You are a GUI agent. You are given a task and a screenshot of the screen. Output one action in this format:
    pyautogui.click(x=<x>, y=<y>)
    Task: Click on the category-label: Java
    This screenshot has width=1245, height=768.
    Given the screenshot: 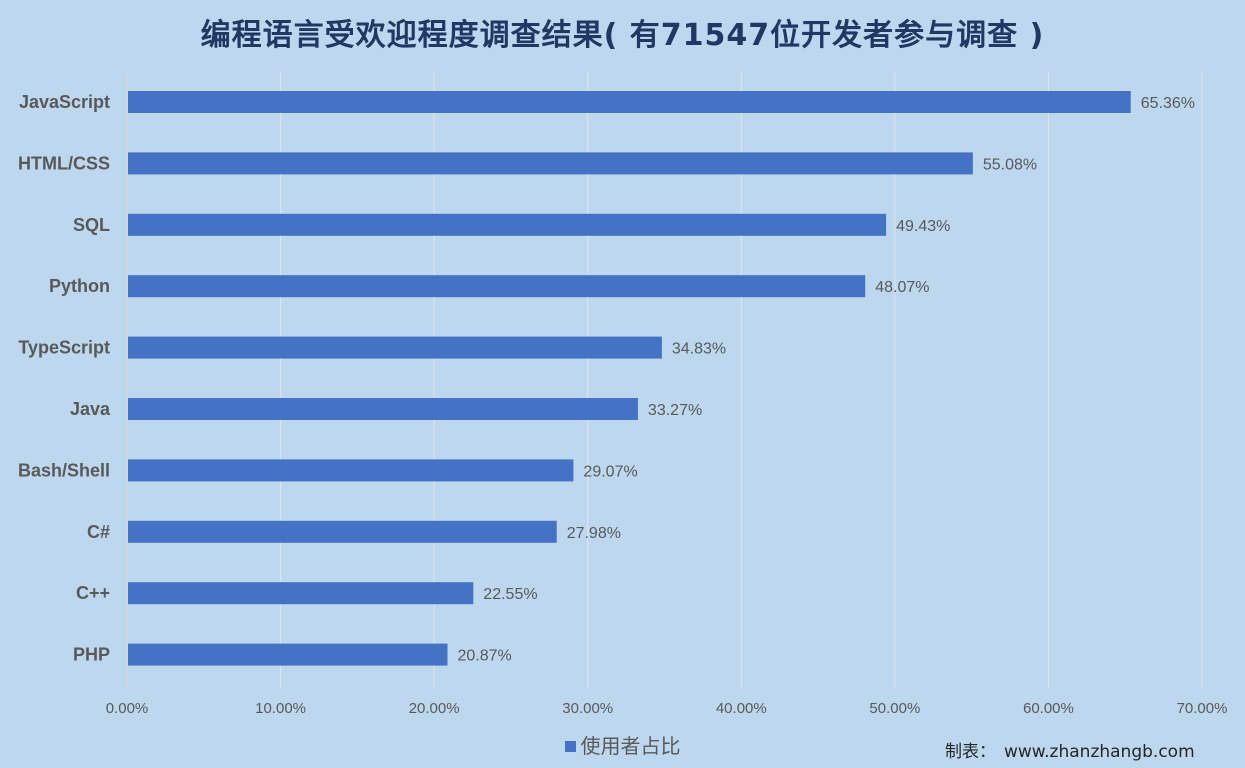 What is the action you would take?
    pyautogui.click(x=90, y=409)
    